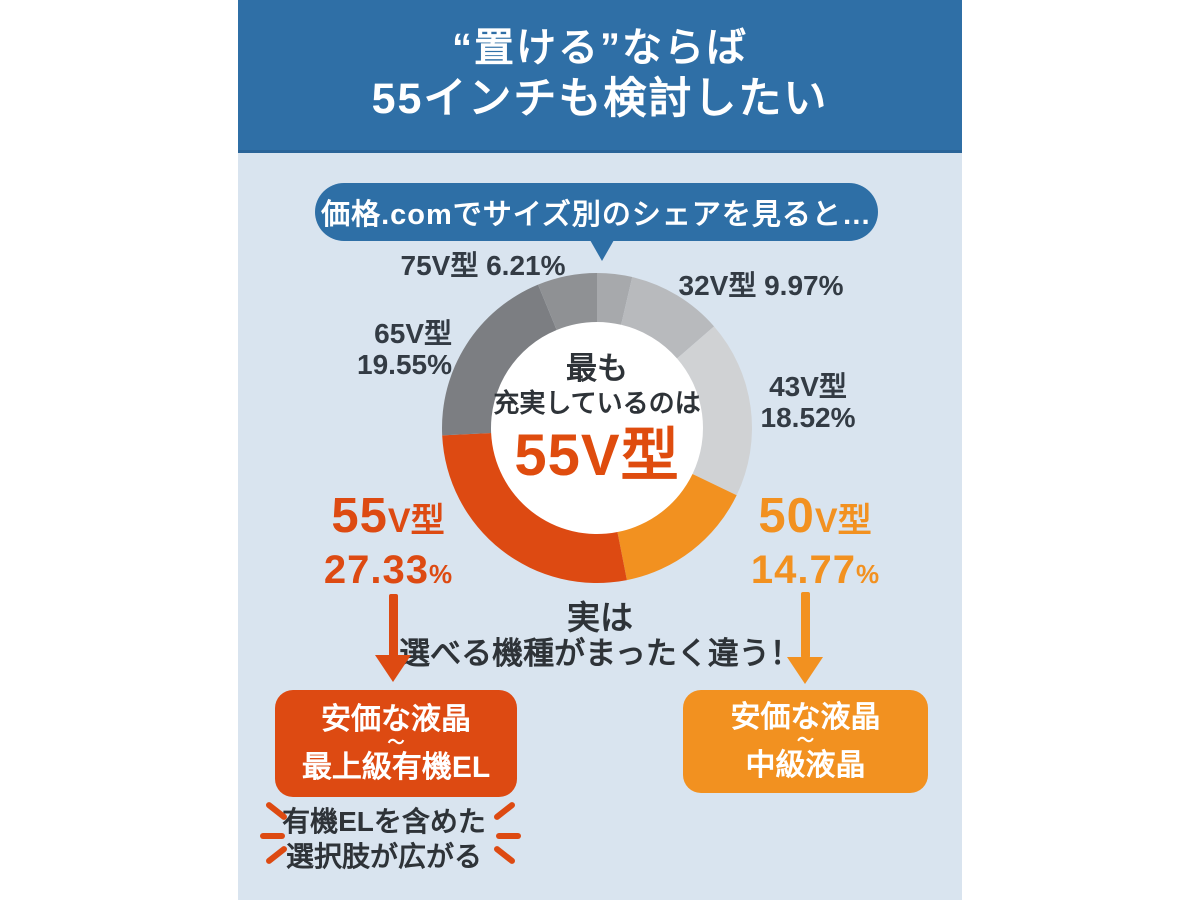  I want to click on donut-segment-55V型, so click(534, 508).